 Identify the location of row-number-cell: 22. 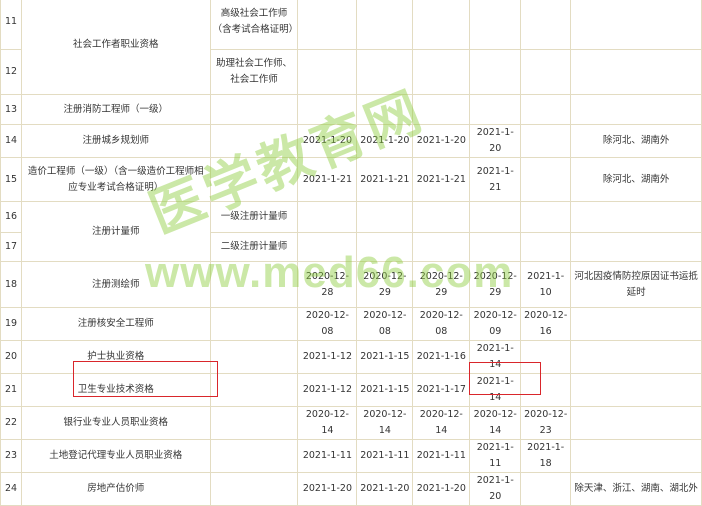
(11, 423).